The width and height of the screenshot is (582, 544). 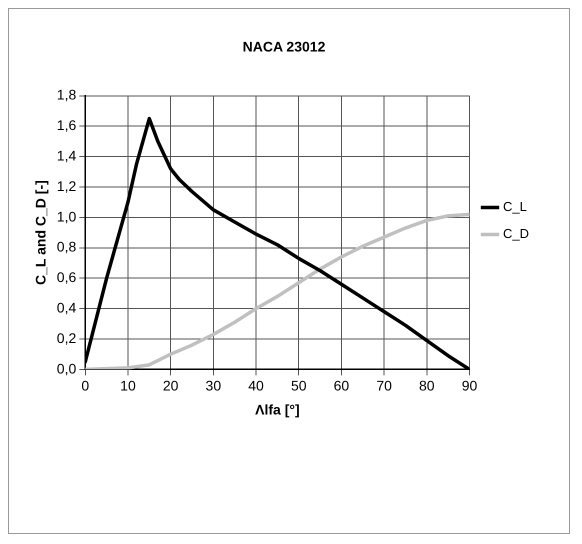 What do you see at coordinates (298, 386) in the screenshot?
I see `x-tick-label: 50` at bounding box center [298, 386].